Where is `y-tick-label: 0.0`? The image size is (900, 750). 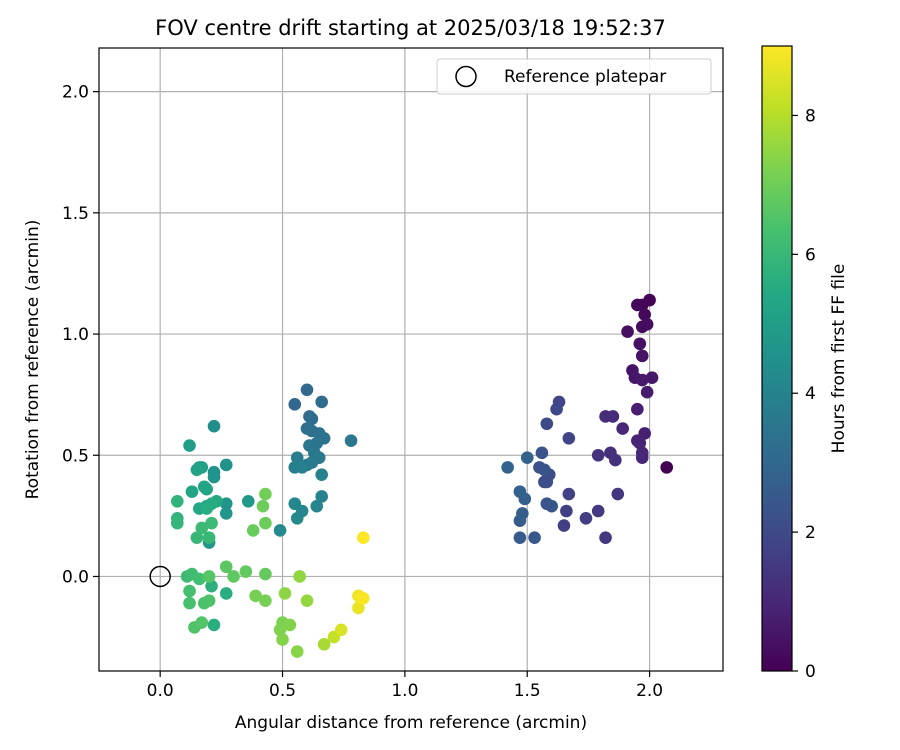 y-tick-label: 0.0 is located at coordinates (75, 577).